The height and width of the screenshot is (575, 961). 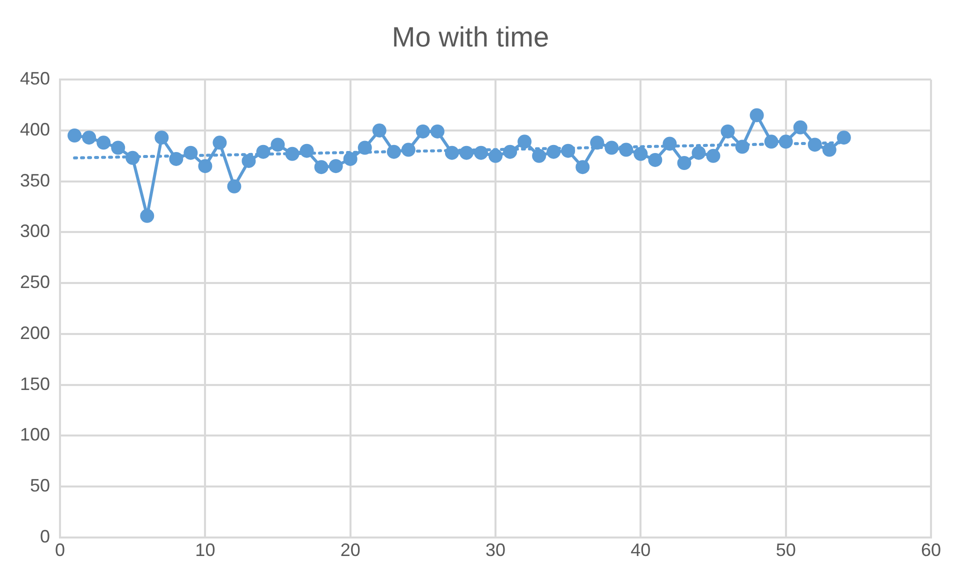 I want to click on x-tick-label: 30, so click(x=496, y=550).